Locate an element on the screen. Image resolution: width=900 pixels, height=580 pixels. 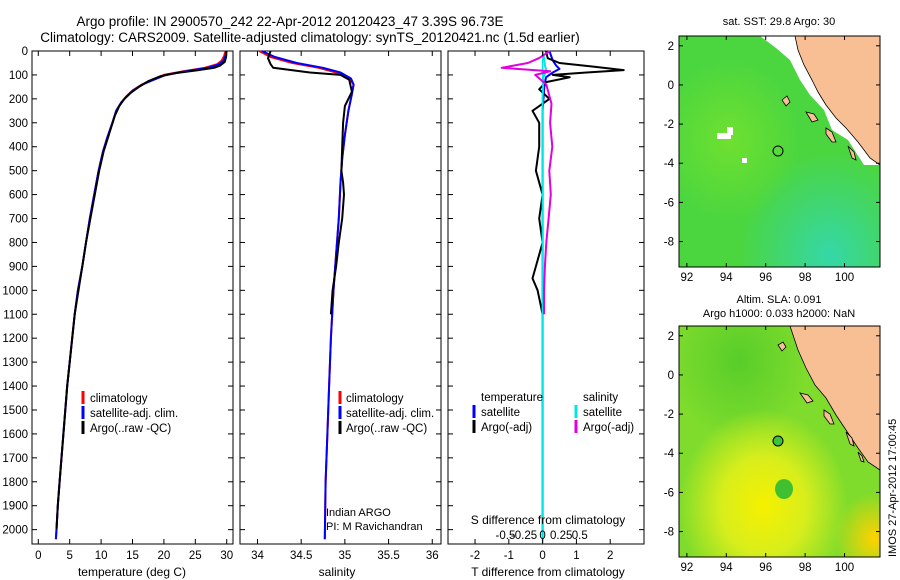
t-difference-x-axis-label: T difference from climatology is located at coordinates (548, 572).